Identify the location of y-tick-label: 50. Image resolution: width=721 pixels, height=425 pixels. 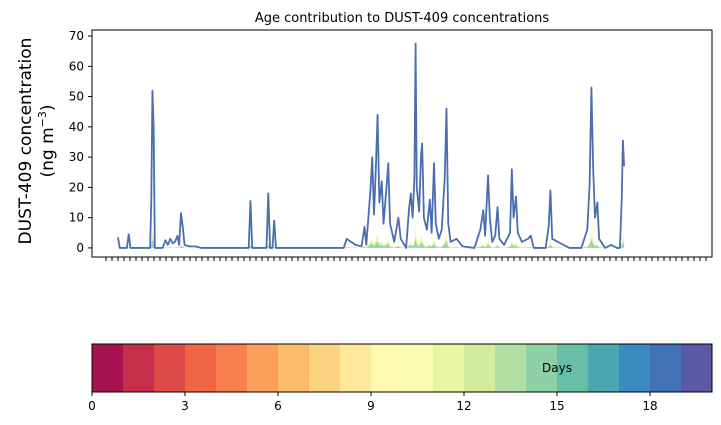
(76, 97).